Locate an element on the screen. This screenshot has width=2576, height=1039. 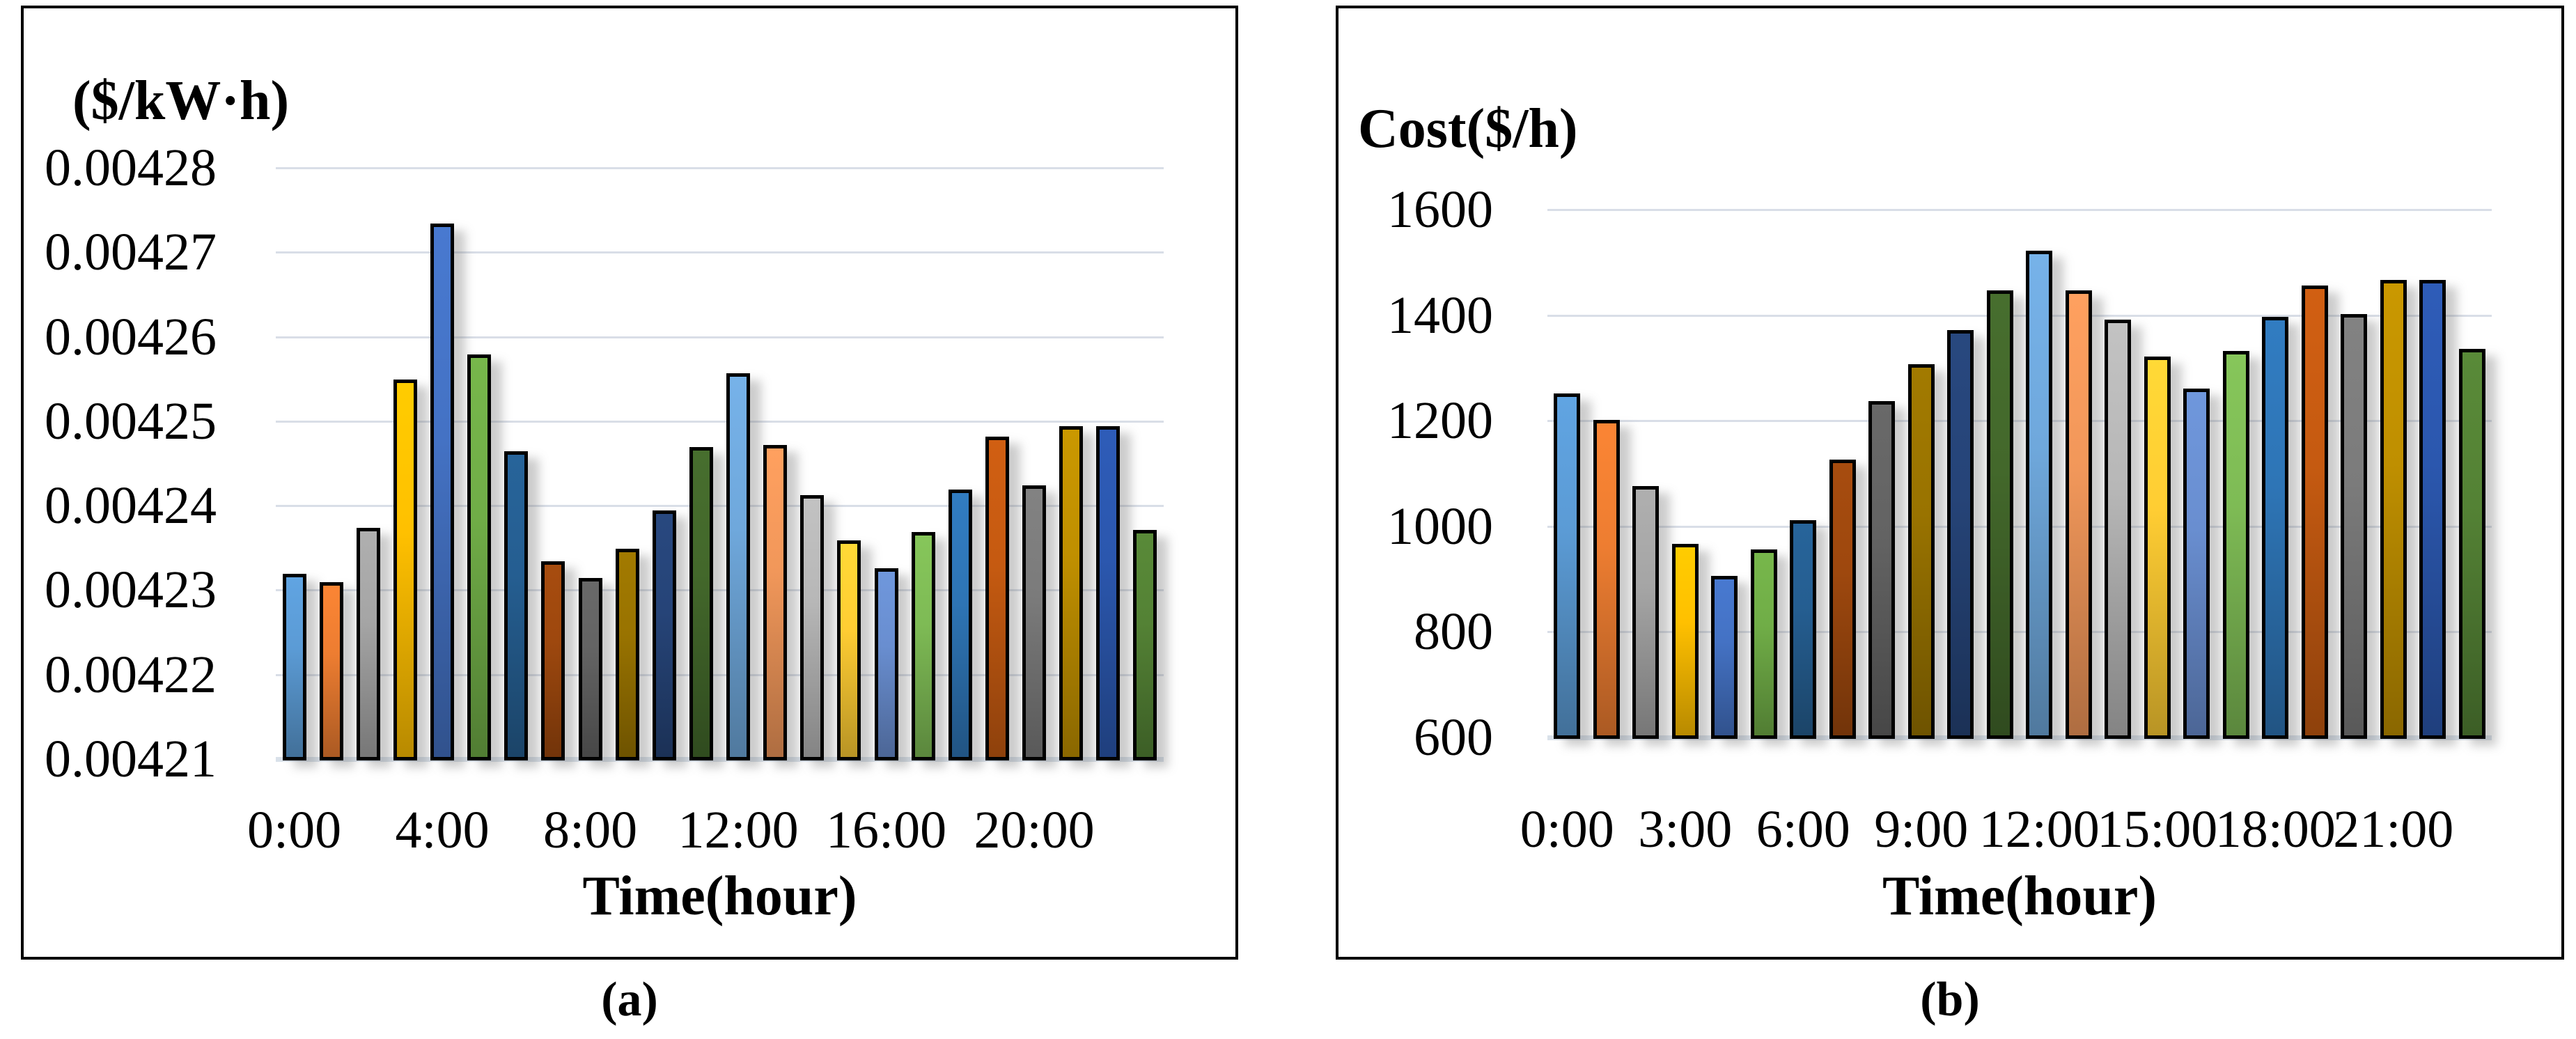
caption-a: (a) is located at coordinates (629, 999).